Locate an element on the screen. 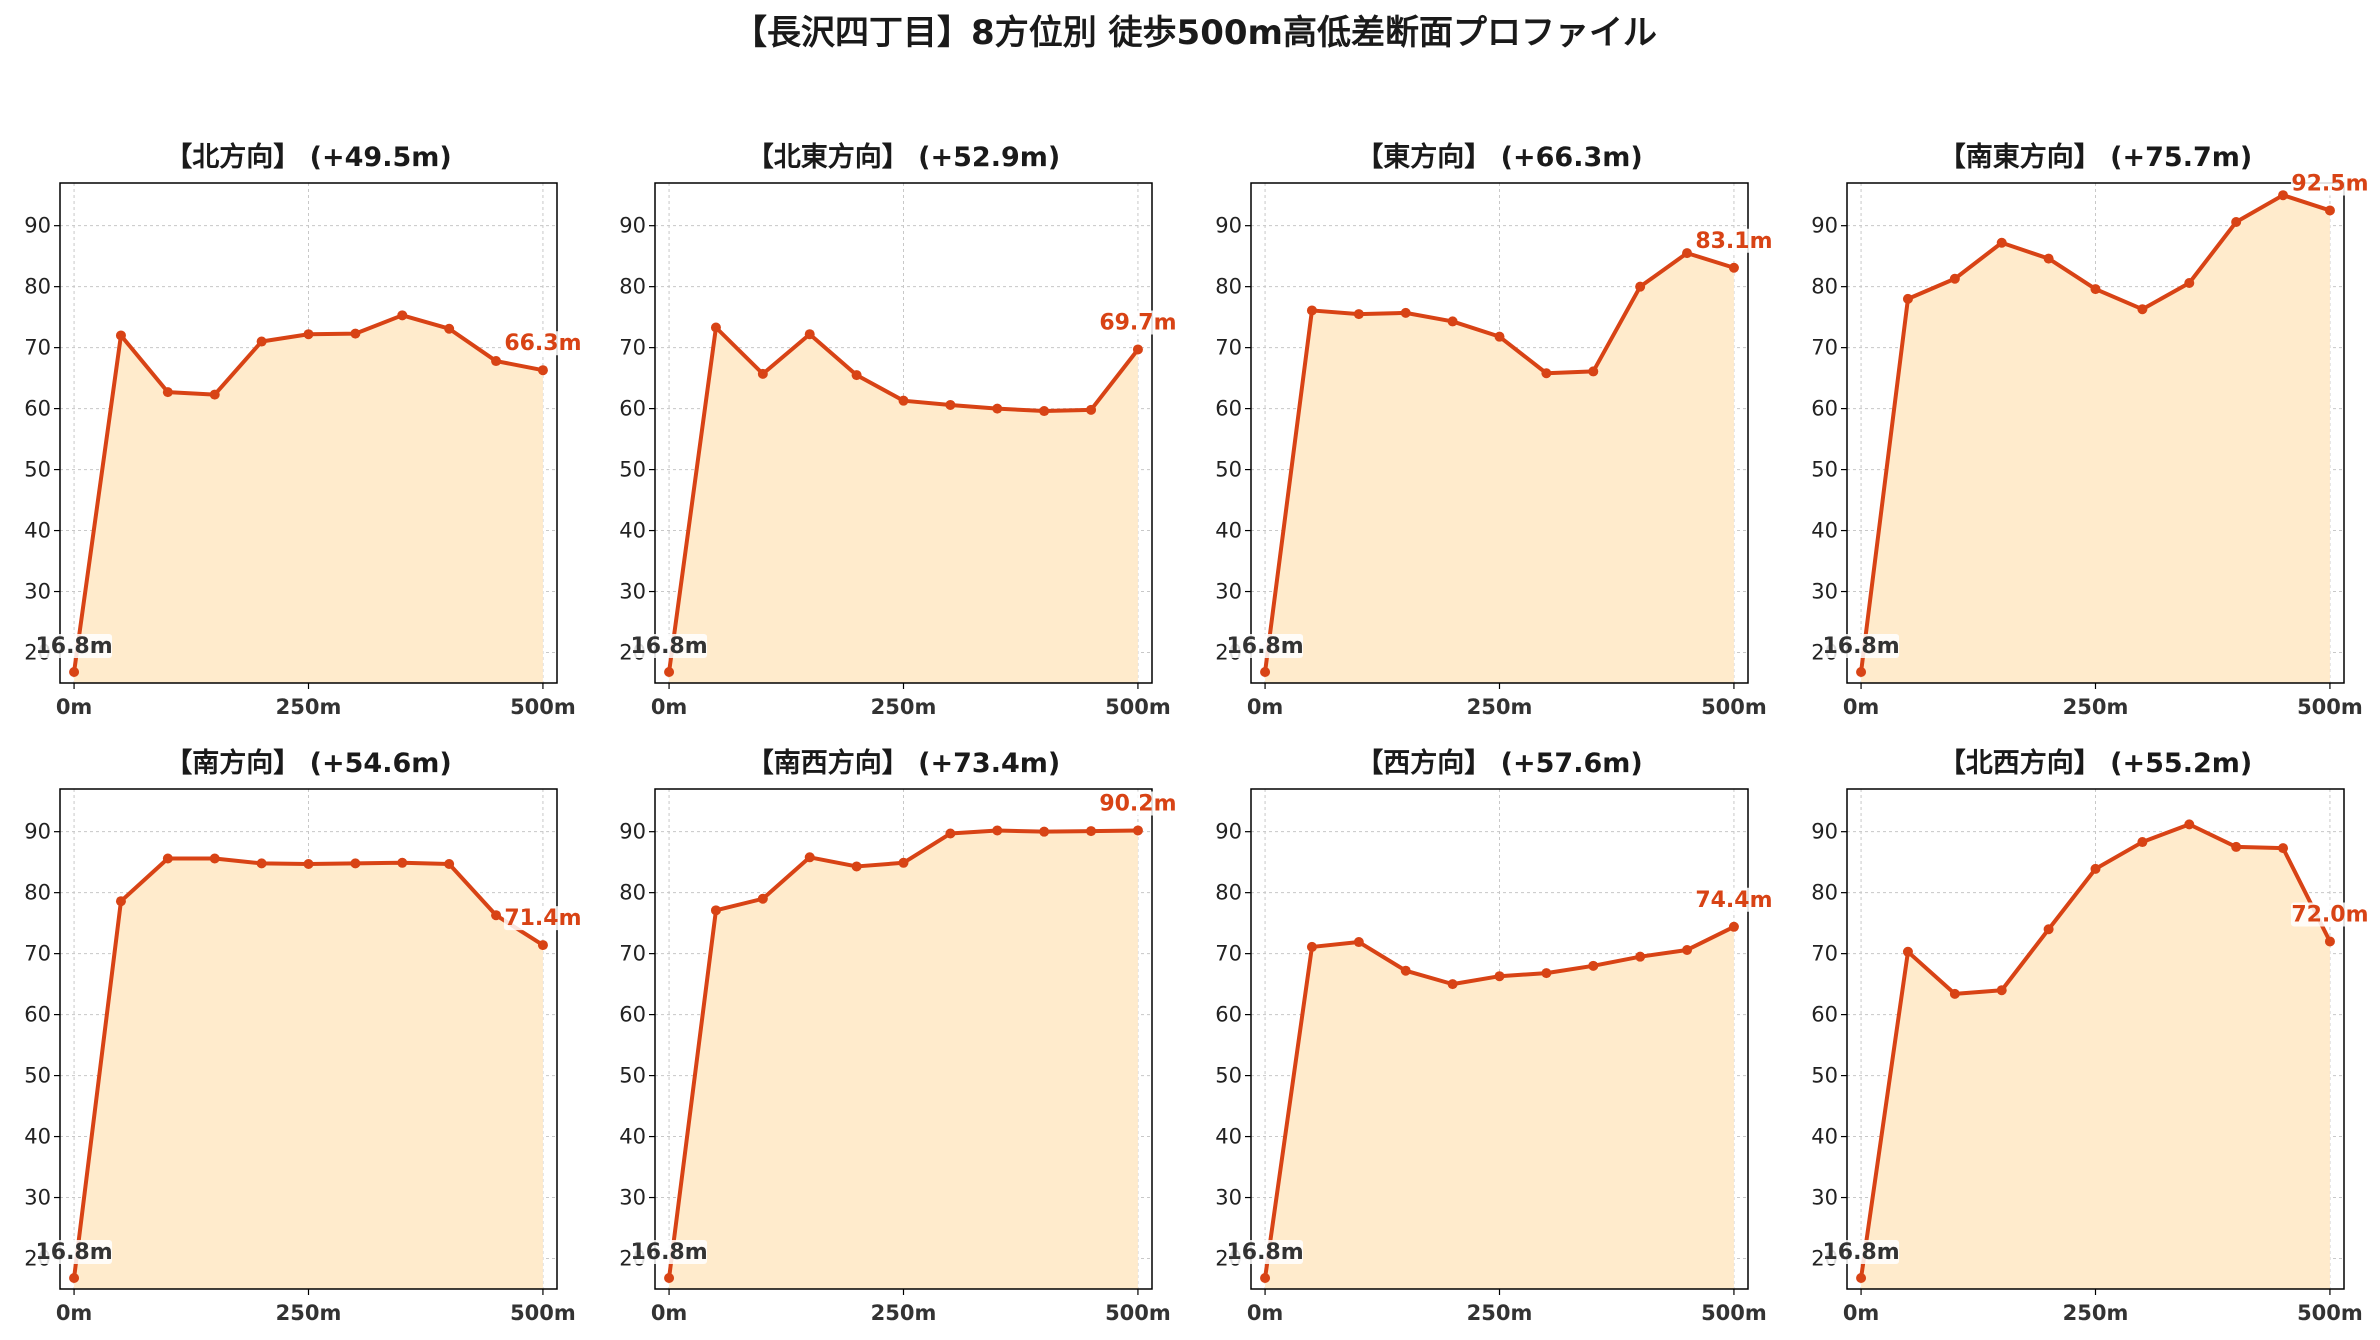 The height and width of the screenshot is (1340, 2380). panel-title: 【西方向】 (+57.6m) is located at coordinates (1499, 763).